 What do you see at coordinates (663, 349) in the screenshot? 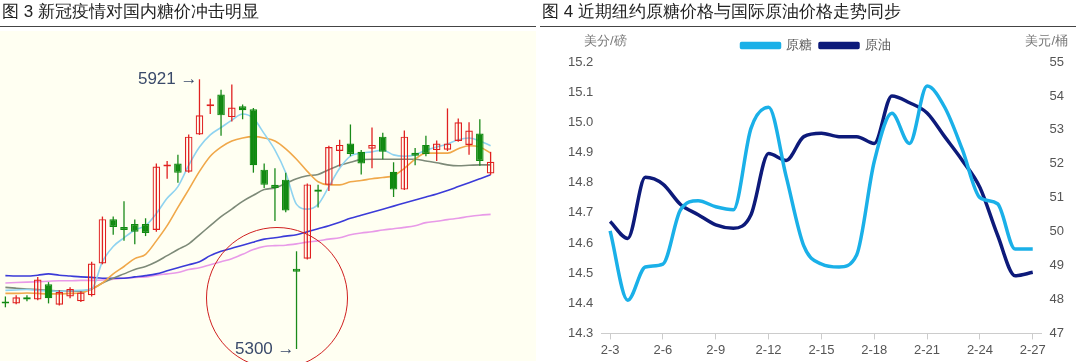
I see `x-tick-label: 2-6` at bounding box center [663, 349].